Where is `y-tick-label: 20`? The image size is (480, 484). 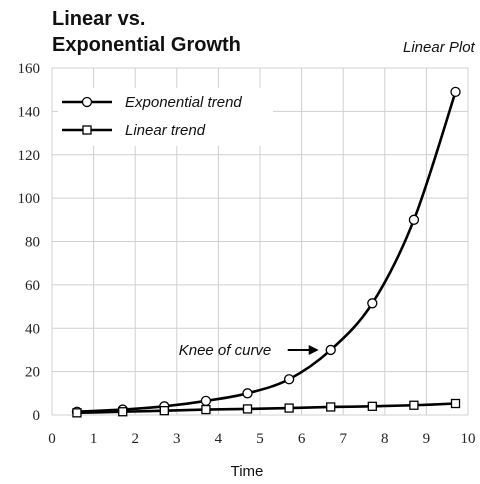 y-tick-label: 20 is located at coordinates (32, 373).